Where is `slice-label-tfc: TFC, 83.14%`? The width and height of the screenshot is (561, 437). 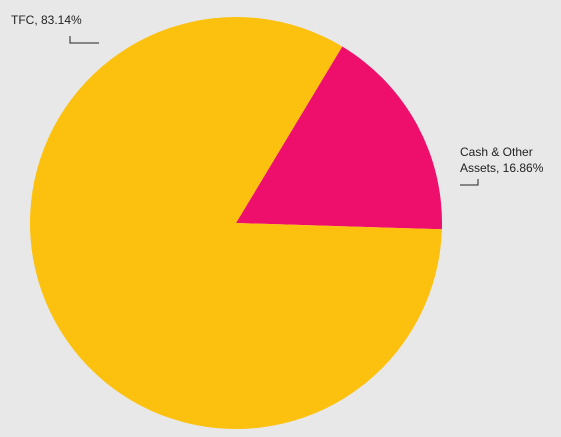 slice-label-tfc: TFC, 83.14% is located at coordinates (55, 28).